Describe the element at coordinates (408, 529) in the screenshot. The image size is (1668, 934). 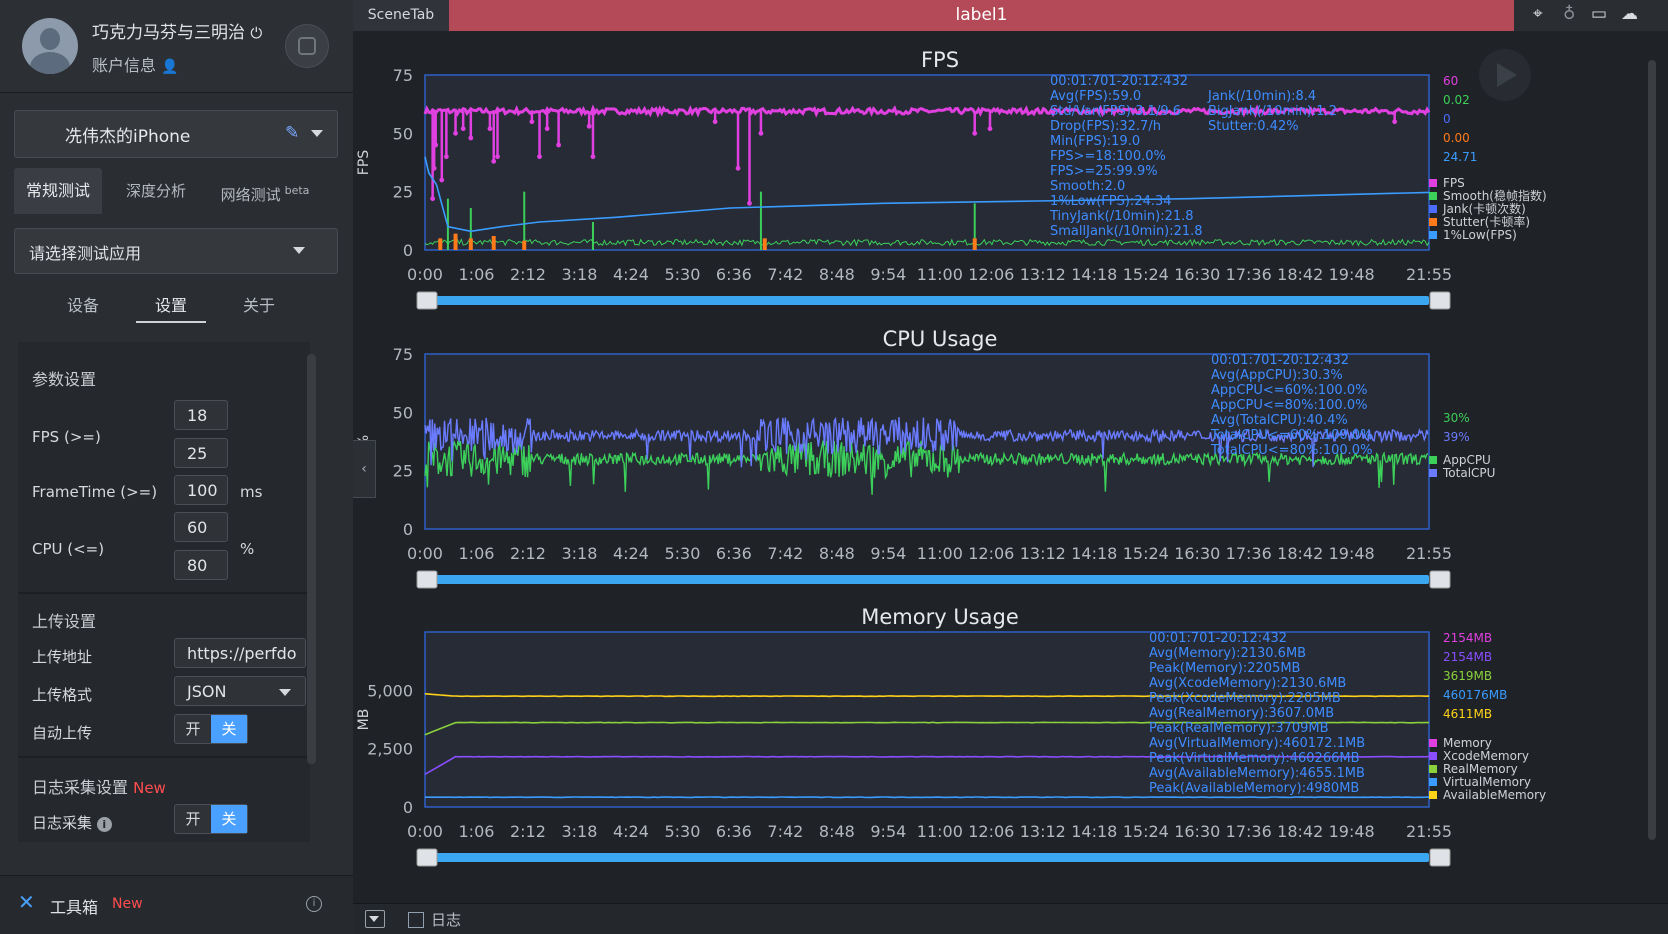
I see `y-tick-label: 0` at that location.